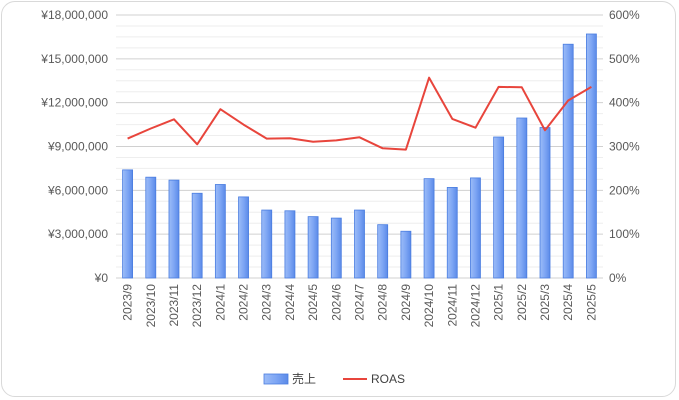 Image resolution: width=679 pixels, height=400 pixels. I want to click on x-axis-tick-label: 2024/3, so click(267, 302).